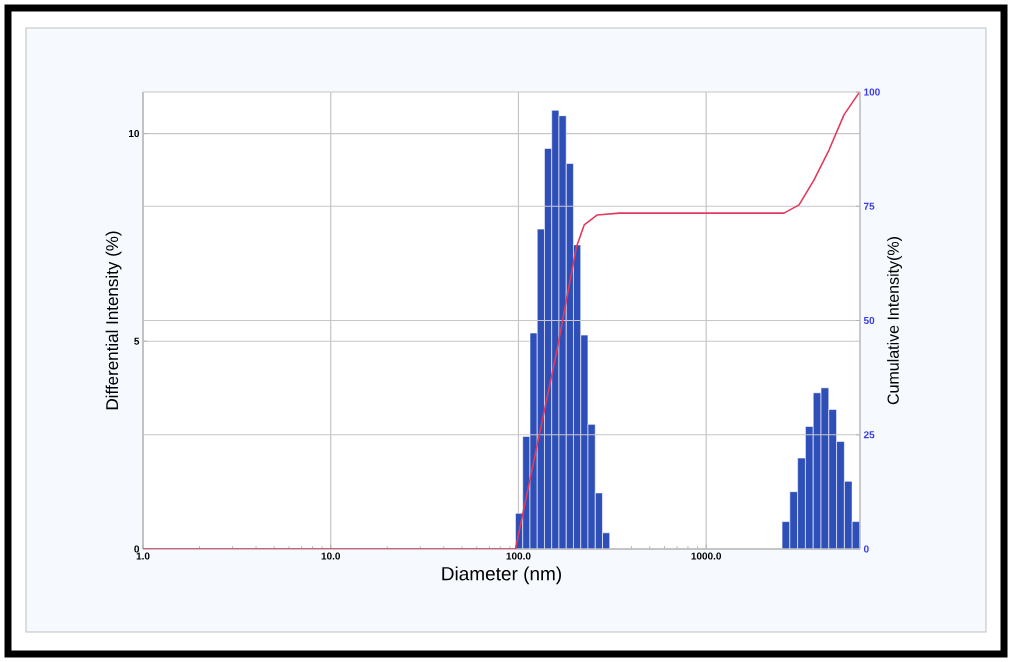  Describe the element at coordinates (518, 556) in the screenshot. I see `x-tick-label: 100.0` at that location.